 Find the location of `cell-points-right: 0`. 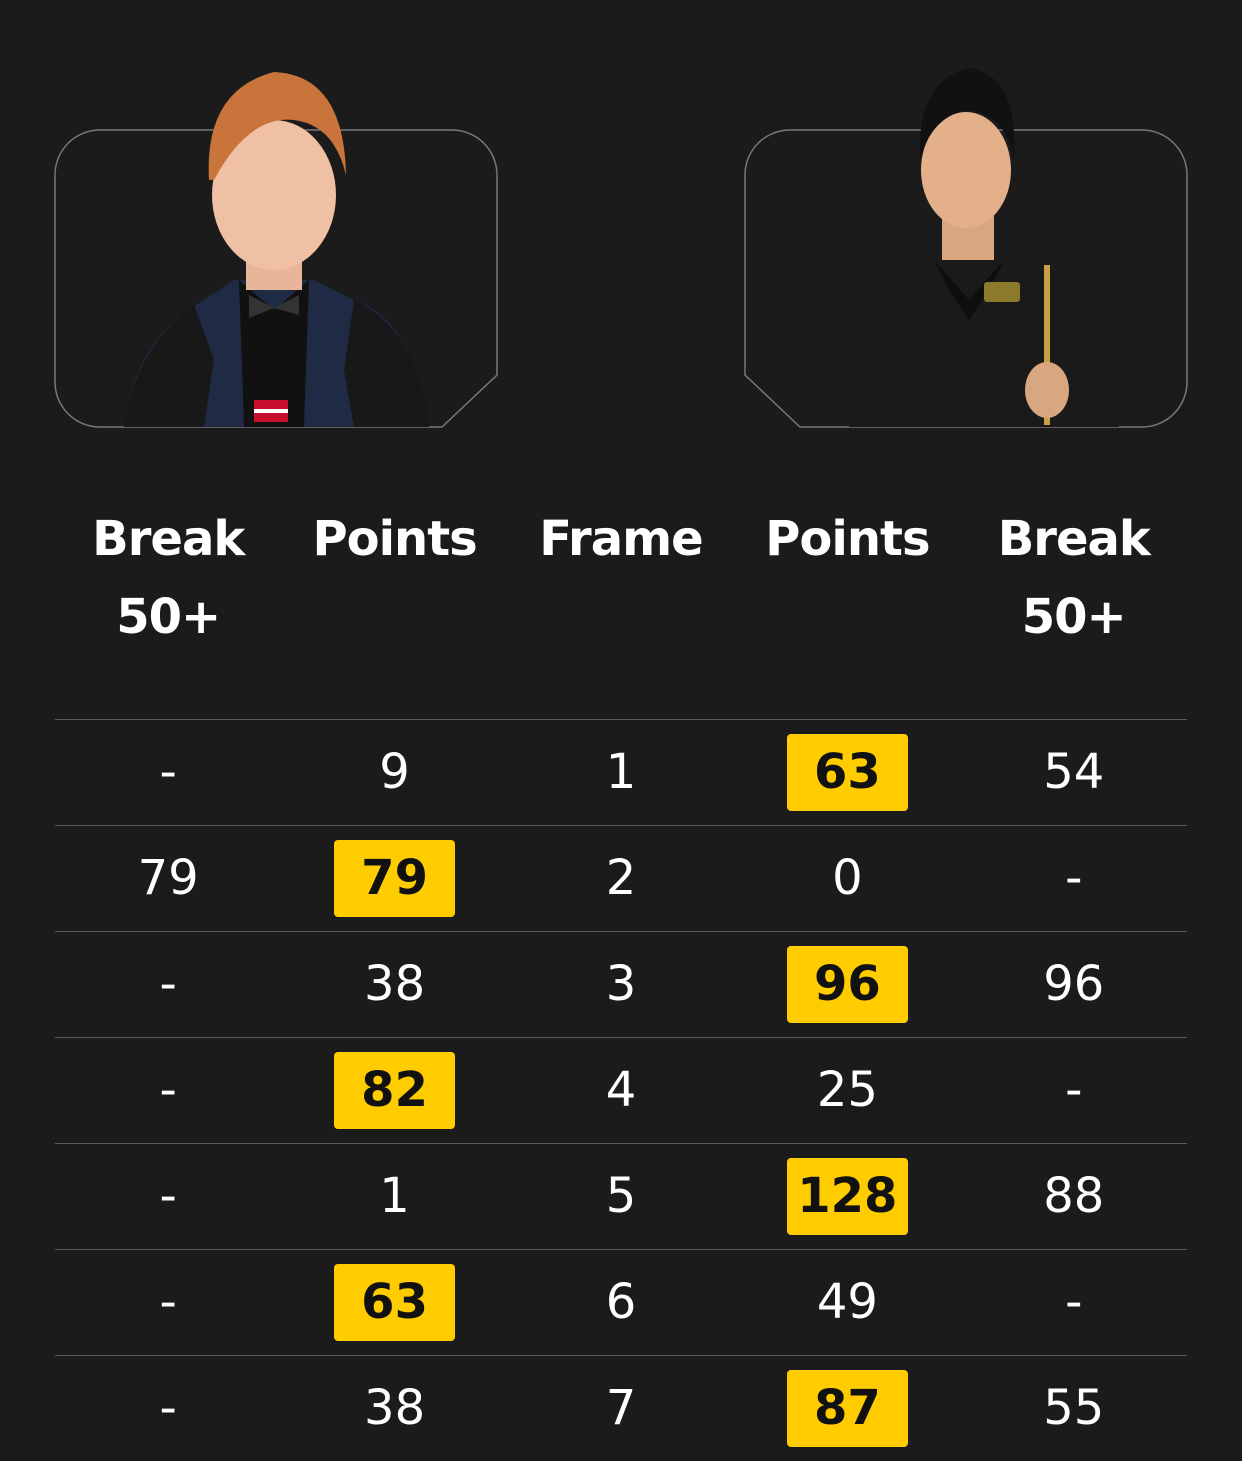

cell-points-right: 0 is located at coordinates (847, 878).